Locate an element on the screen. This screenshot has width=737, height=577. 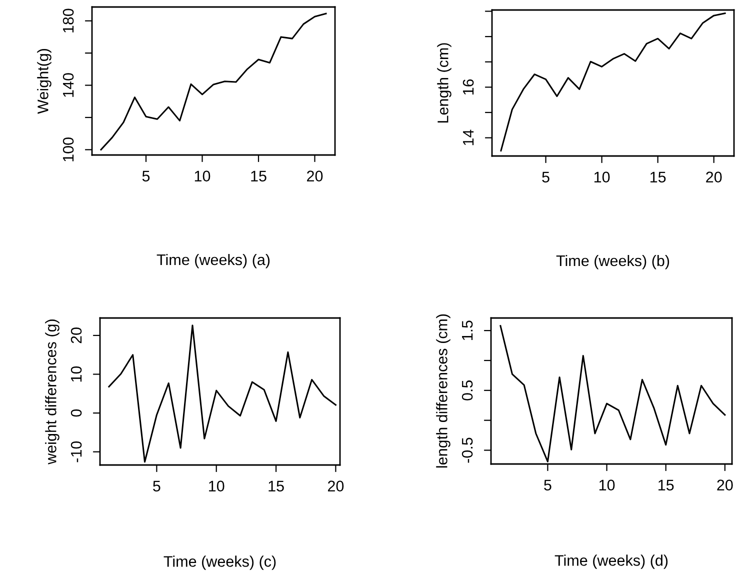
y-tick-label: 10 is located at coordinates (76, 374).